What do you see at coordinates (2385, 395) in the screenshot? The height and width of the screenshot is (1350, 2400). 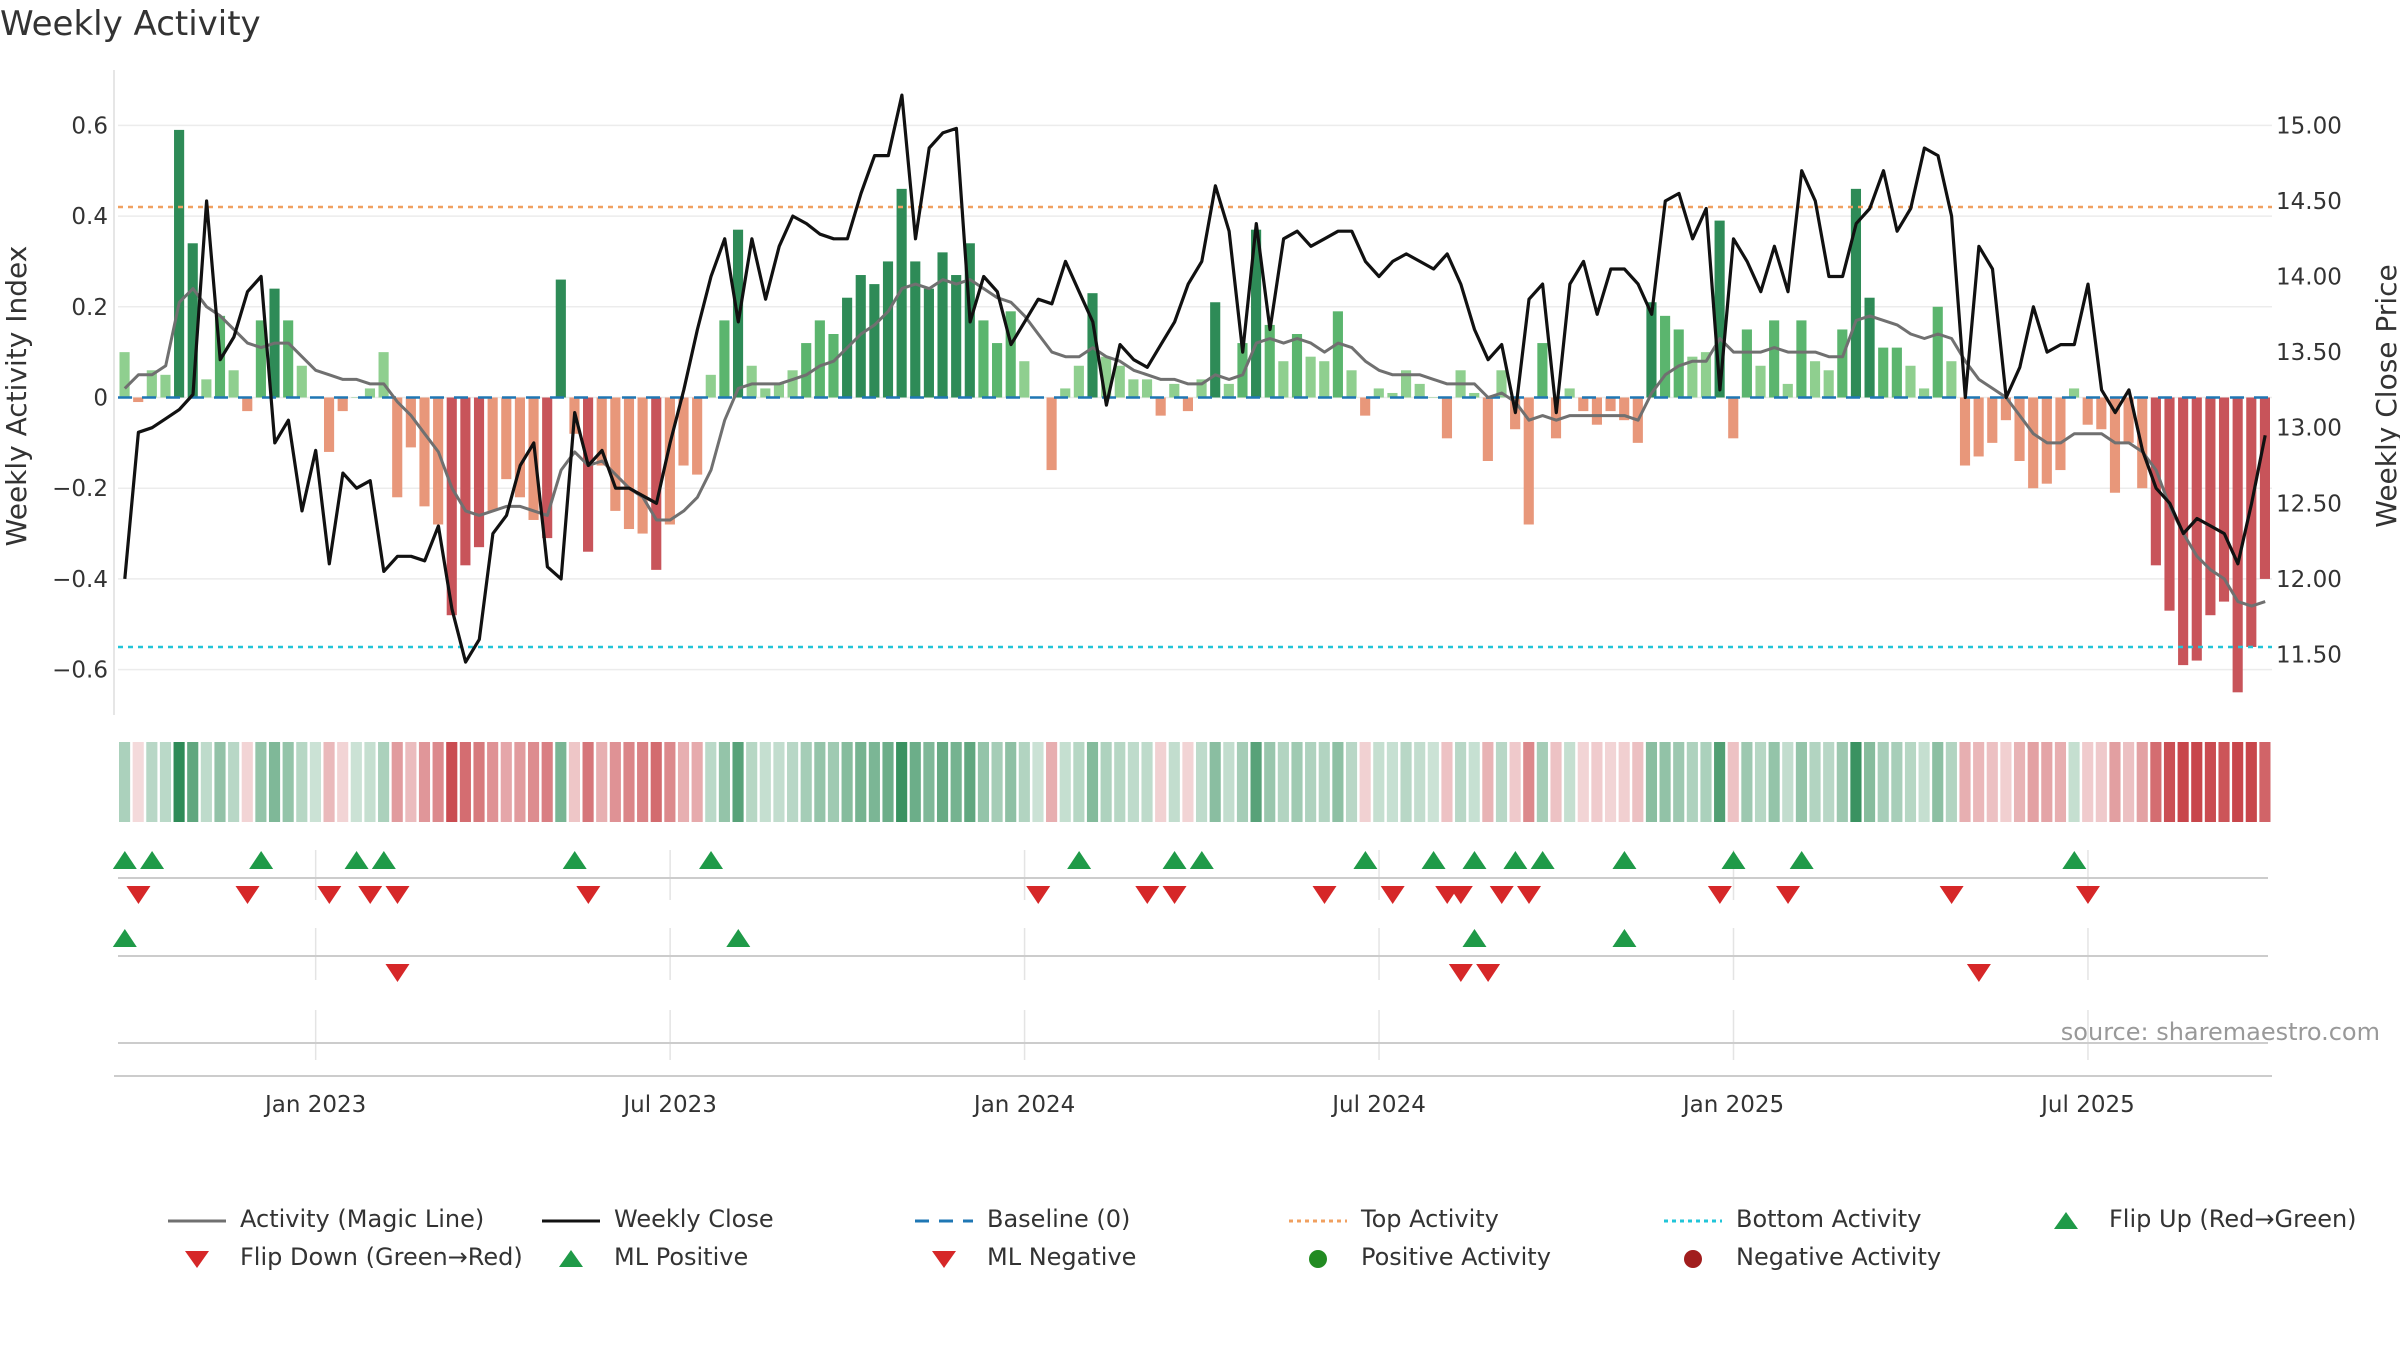 I see `y-axis-right-label: Weekly Close Price` at bounding box center [2385, 395].